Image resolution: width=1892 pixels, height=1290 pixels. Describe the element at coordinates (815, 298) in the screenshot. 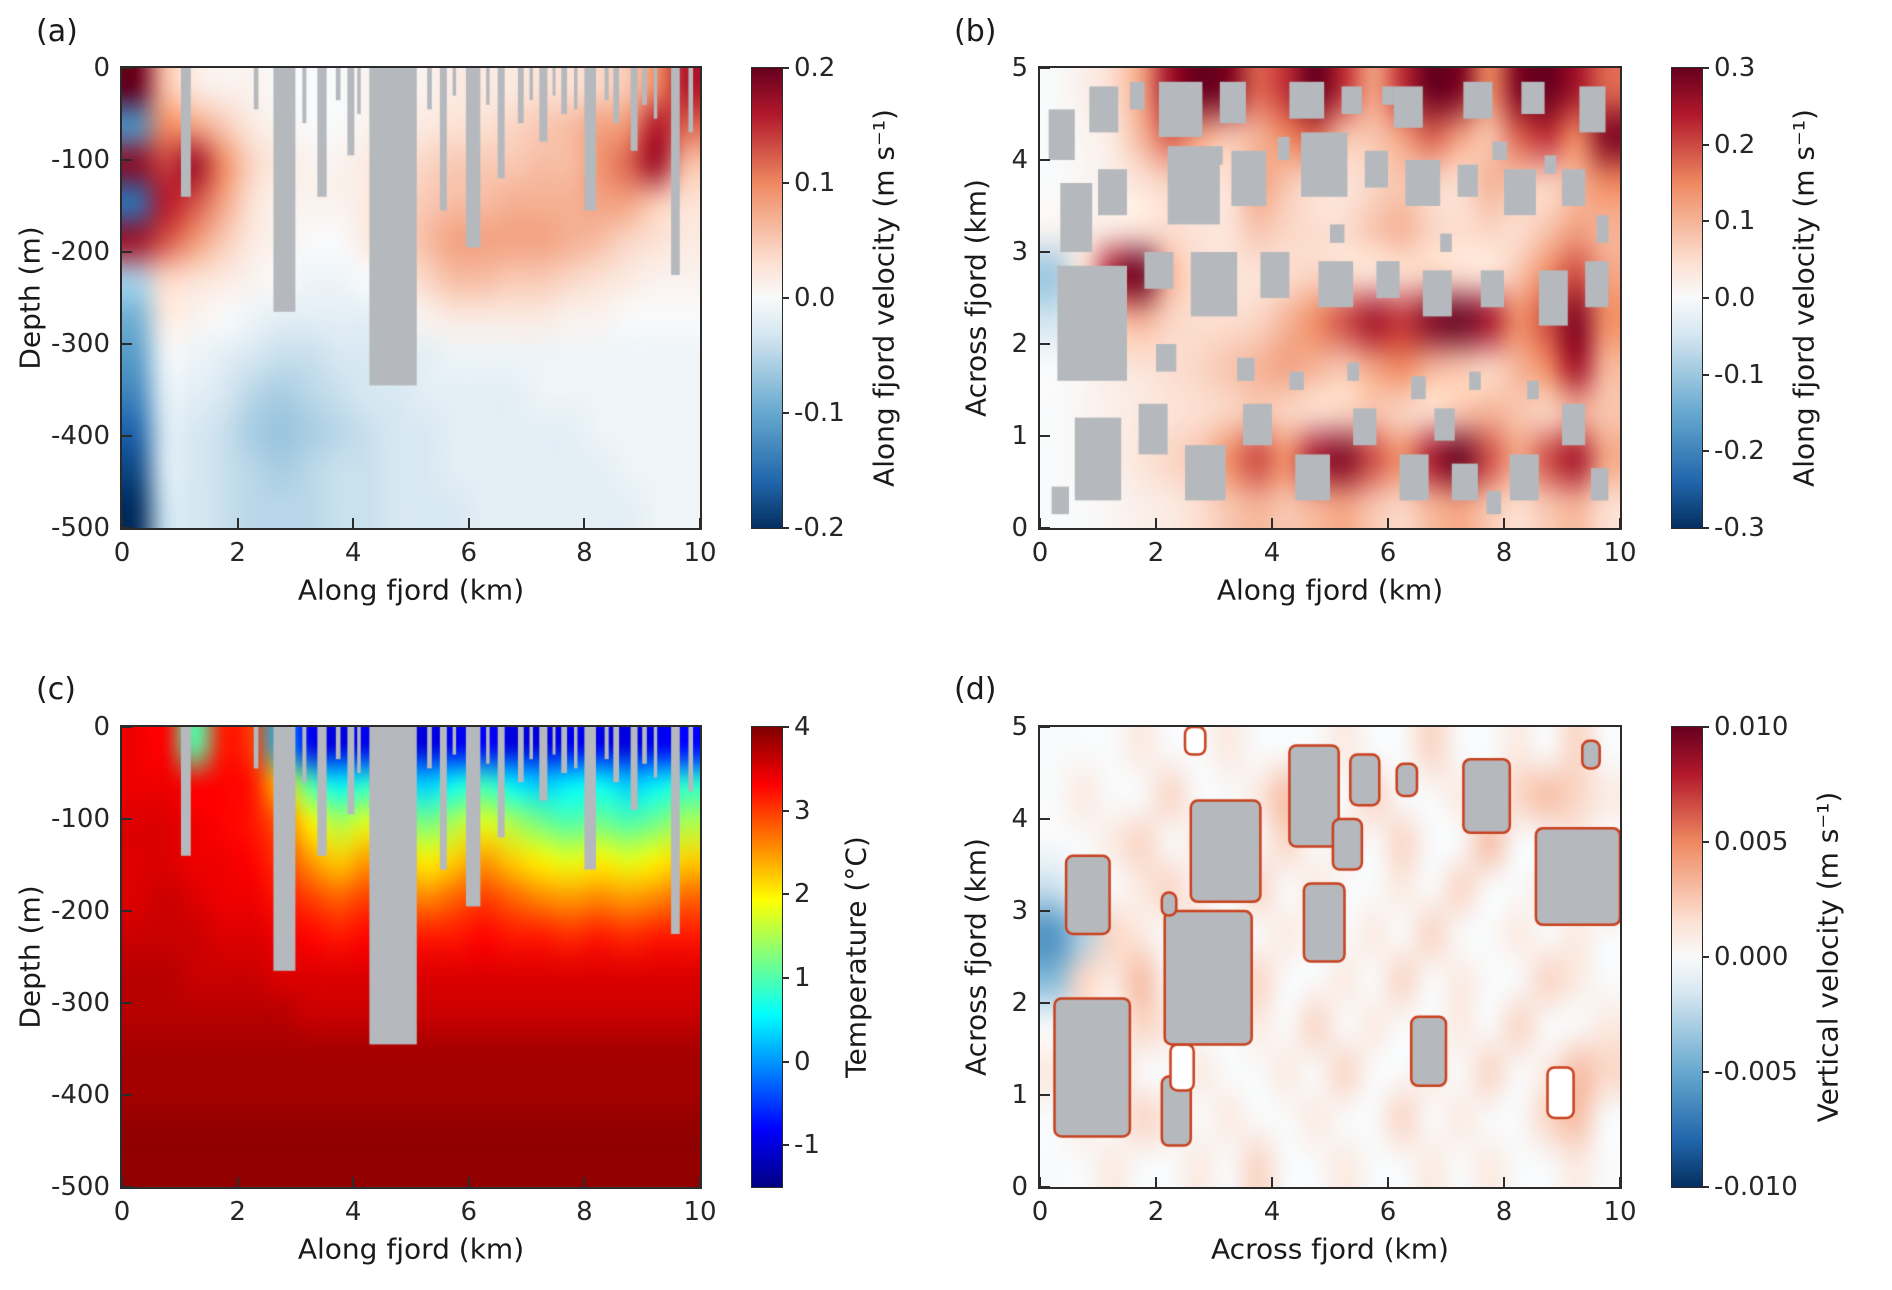

I see `colorbar-tick-label: 0.0` at that location.